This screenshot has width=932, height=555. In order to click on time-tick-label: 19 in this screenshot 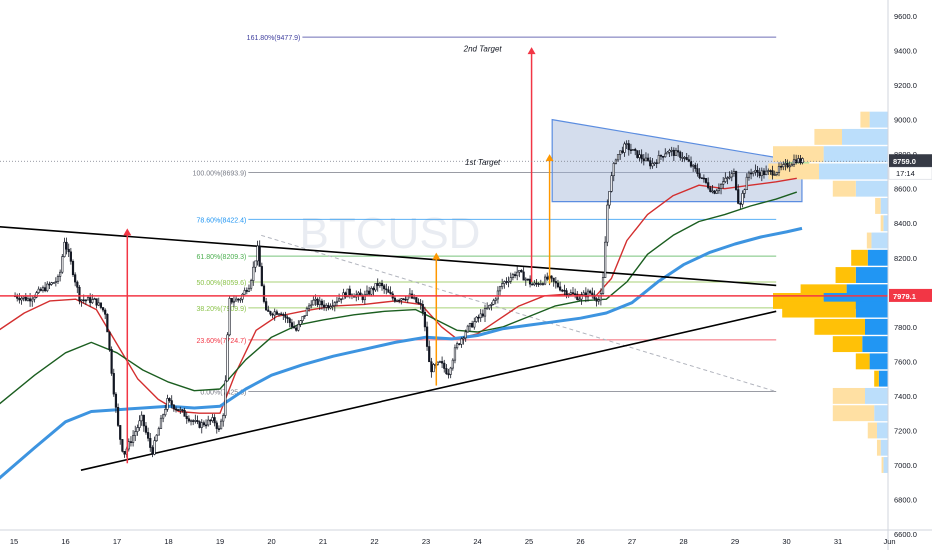, I will do `click(220, 541)`.